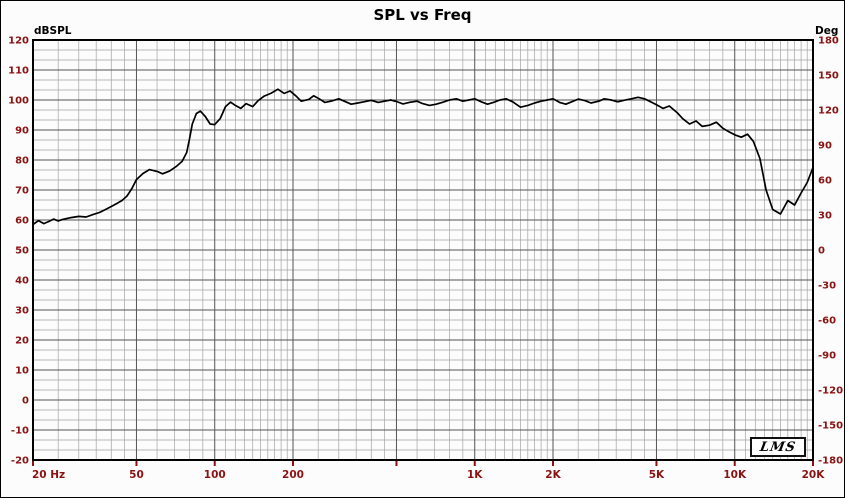  What do you see at coordinates (293, 475) in the screenshot?
I see `svg-text: 200` at bounding box center [293, 475].